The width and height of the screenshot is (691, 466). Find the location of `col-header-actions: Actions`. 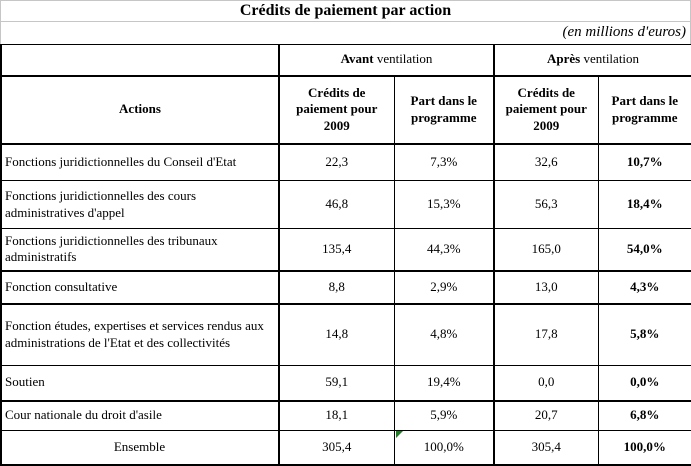

col-header-actions: Actions is located at coordinates (139, 109).